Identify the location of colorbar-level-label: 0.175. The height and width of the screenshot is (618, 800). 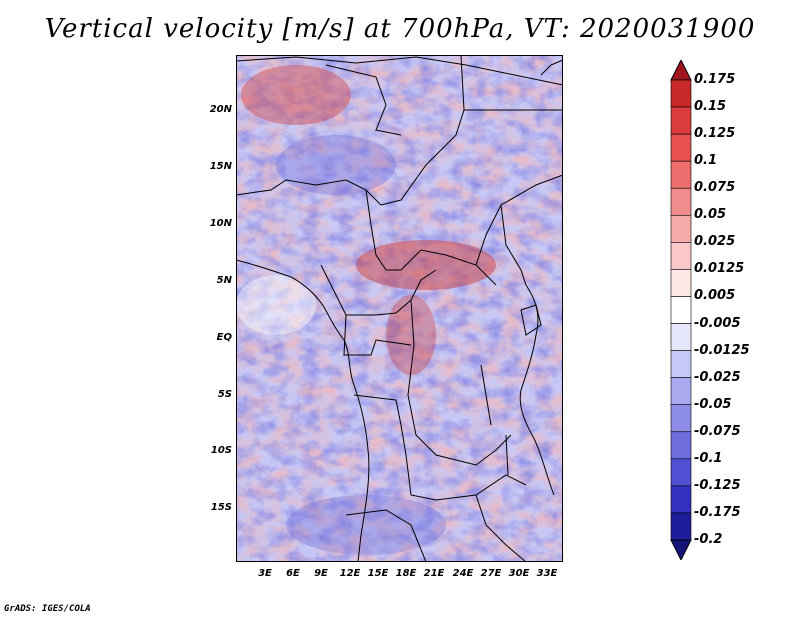
(715, 79).